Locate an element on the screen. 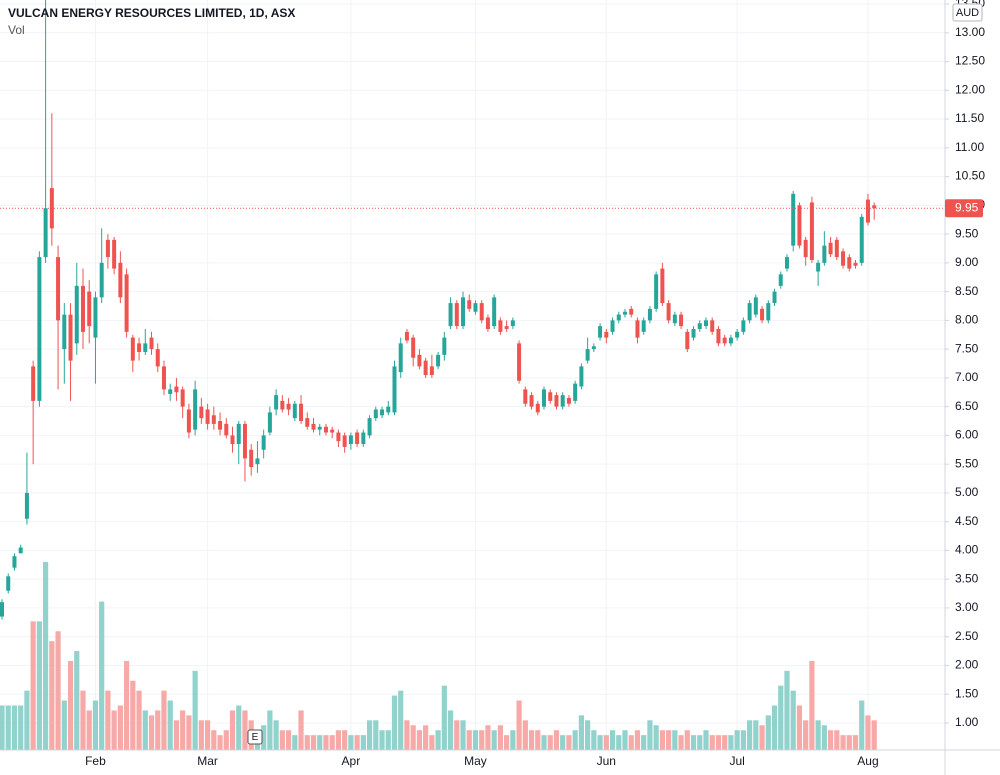  y-tick-label: 4.50 is located at coordinates (967, 521).